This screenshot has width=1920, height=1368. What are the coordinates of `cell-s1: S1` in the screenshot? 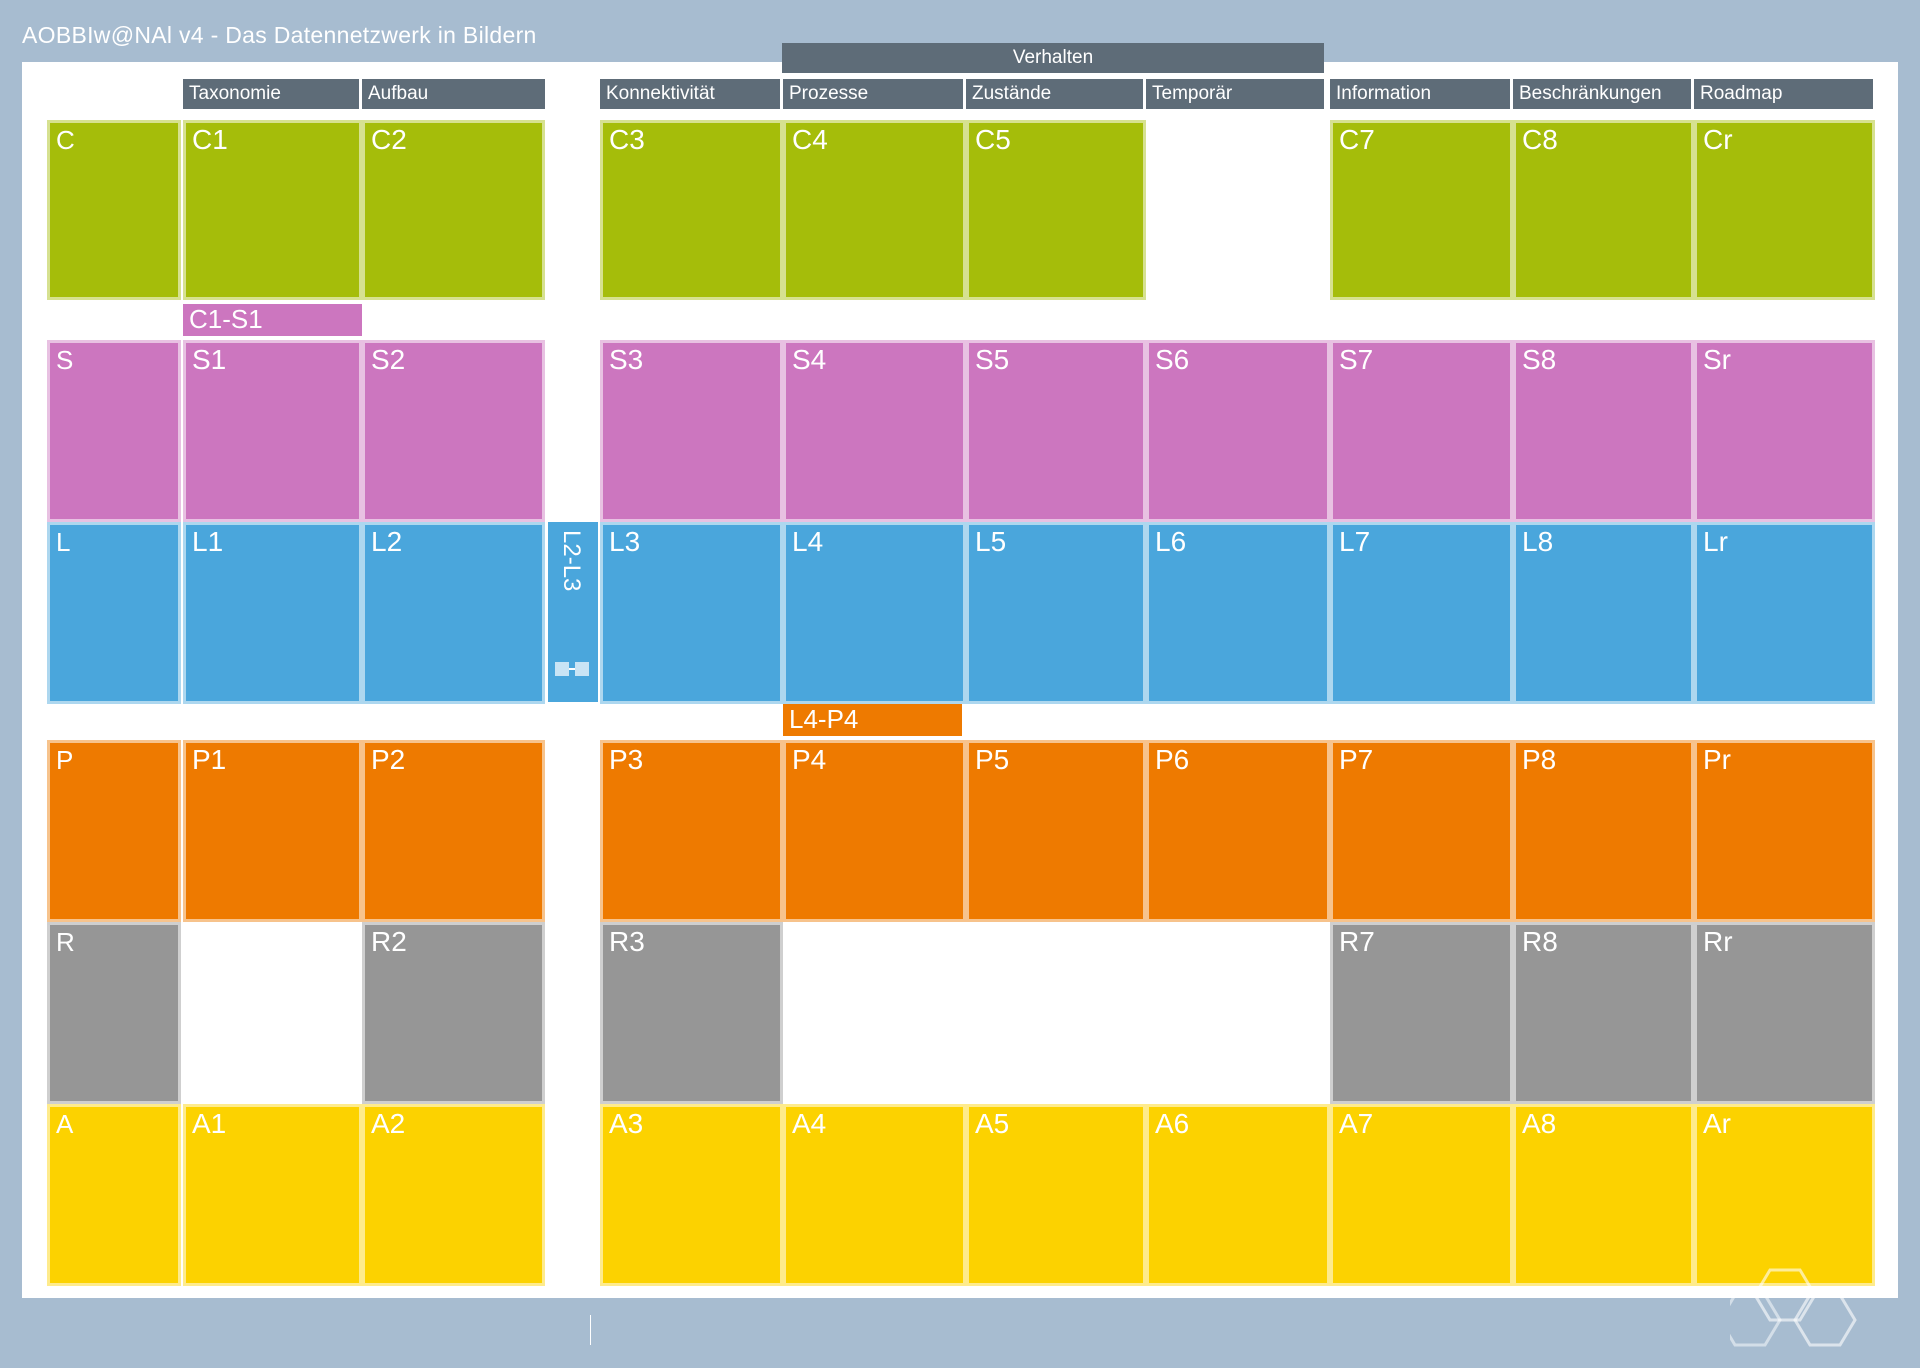 It's located at (272, 431).